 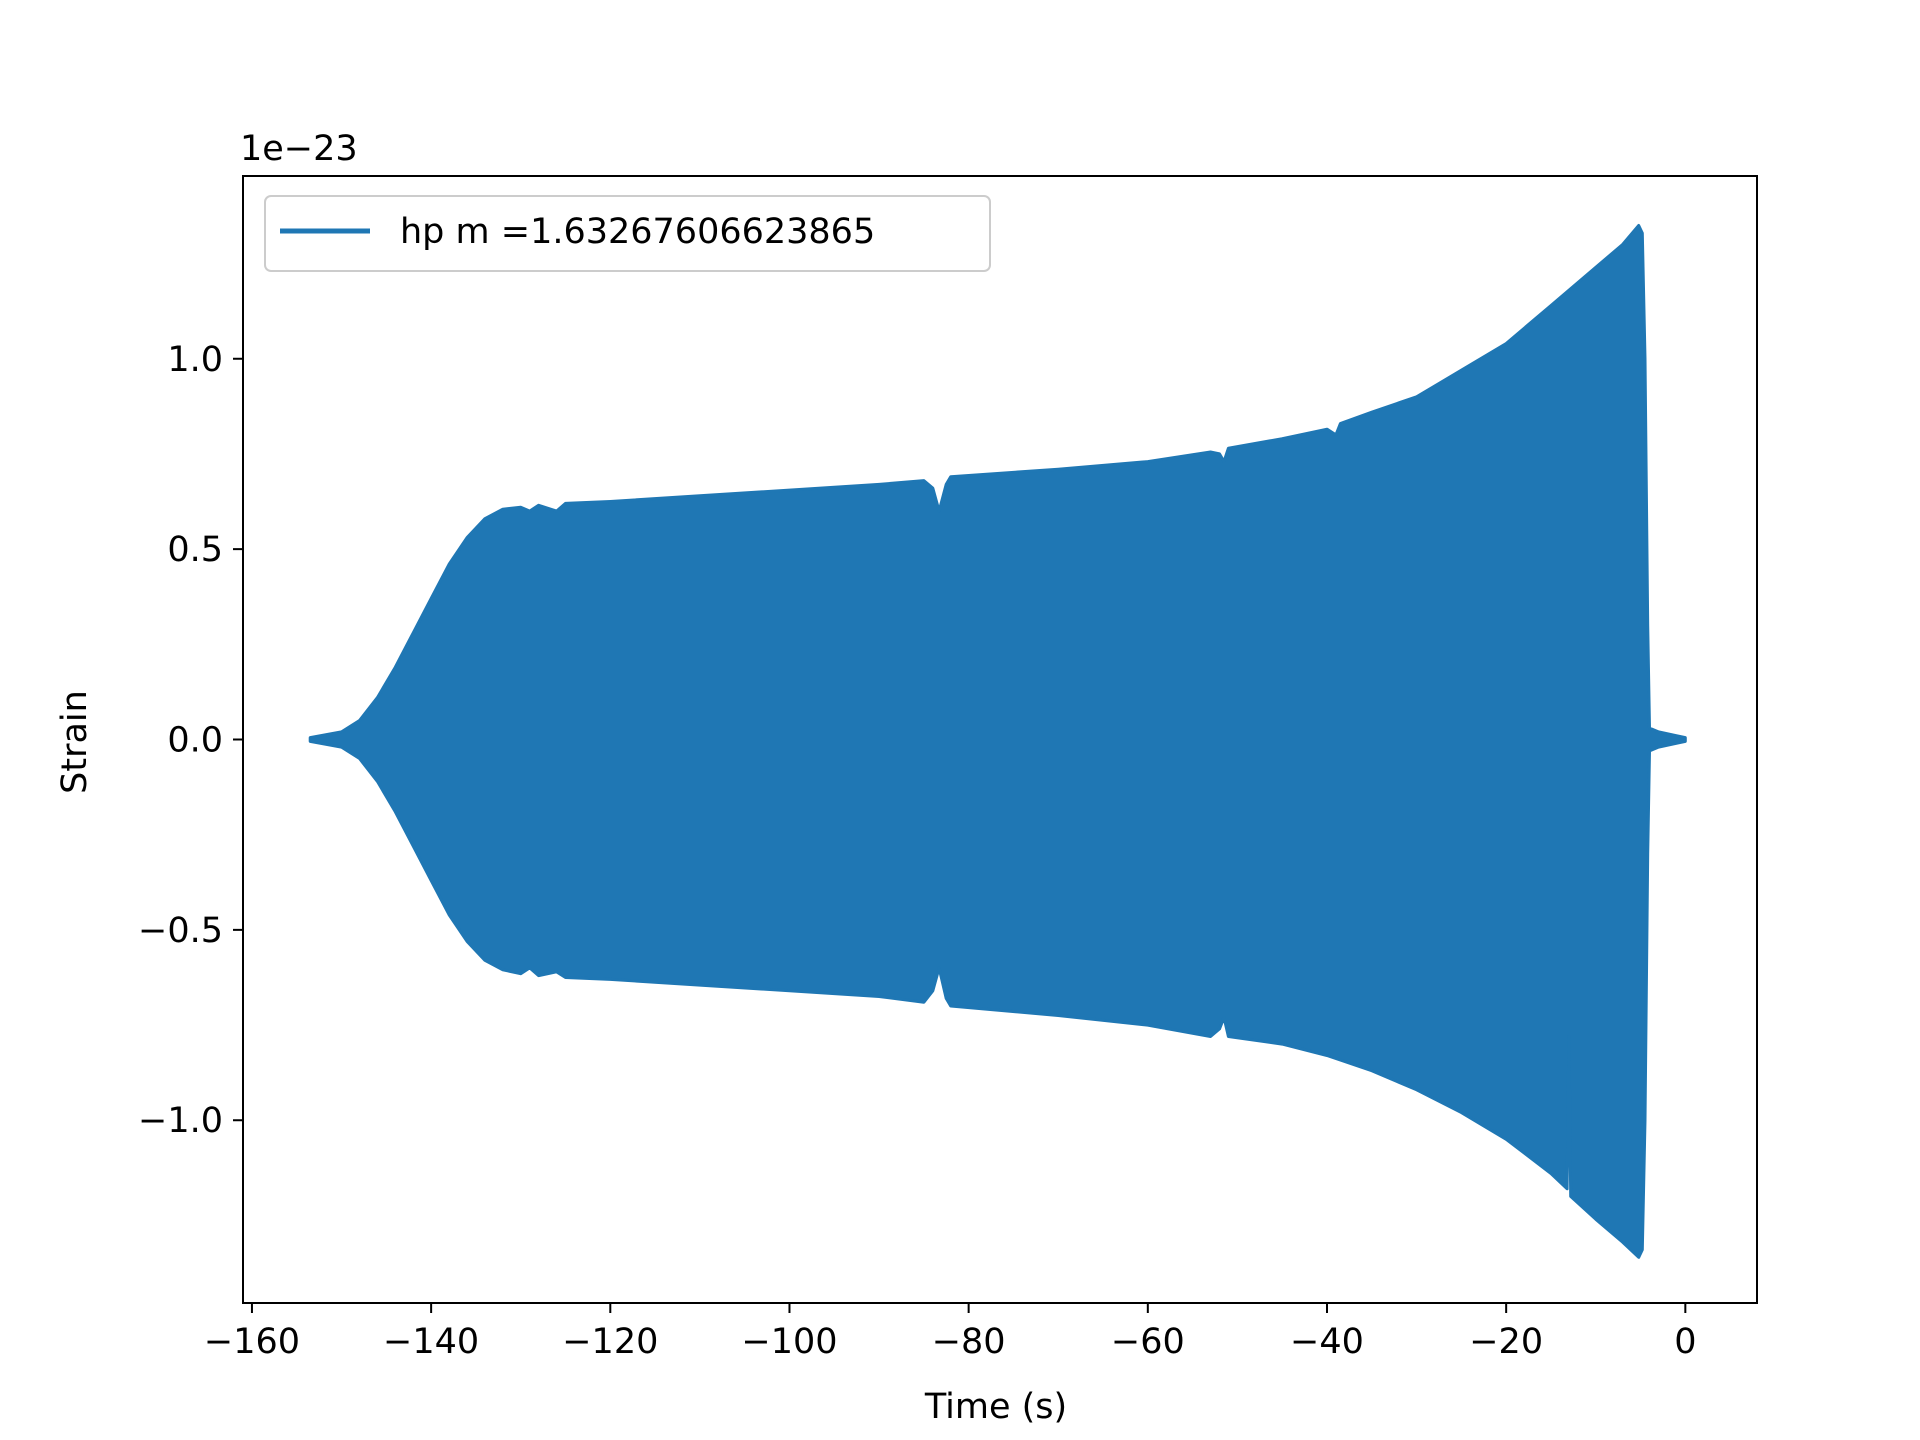 What do you see at coordinates (789, 1342) in the screenshot?
I see `x-tick-label: −100` at bounding box center [789, 1342].